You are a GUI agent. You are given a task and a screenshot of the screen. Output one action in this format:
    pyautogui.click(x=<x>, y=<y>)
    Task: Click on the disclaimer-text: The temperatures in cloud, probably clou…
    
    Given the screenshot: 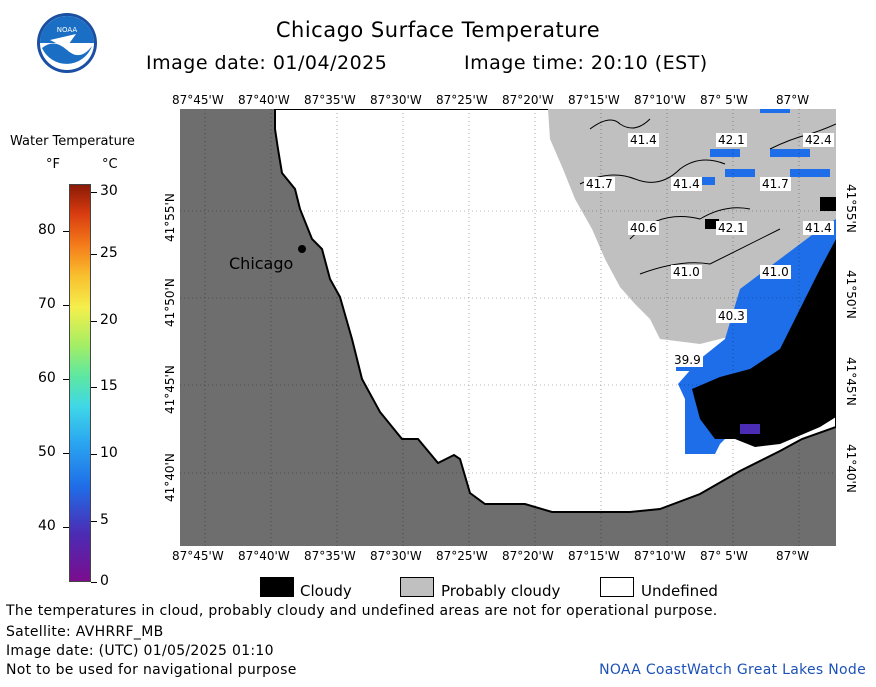 What is the action you would take?
    pyautogui.click(x=362, y=611)
    